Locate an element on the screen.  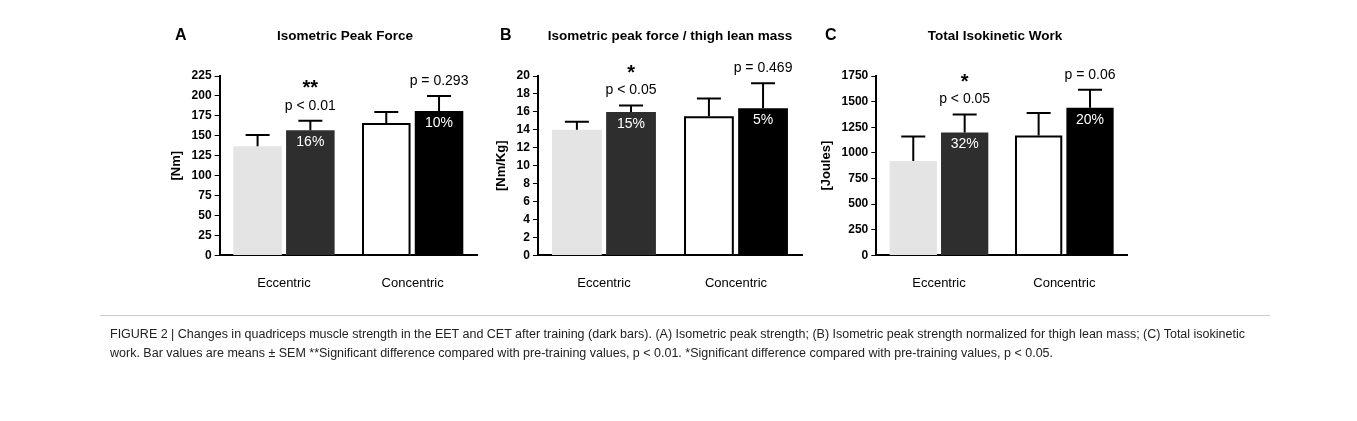
y-tick-label: 1500 is located at coordinates (855, 100).